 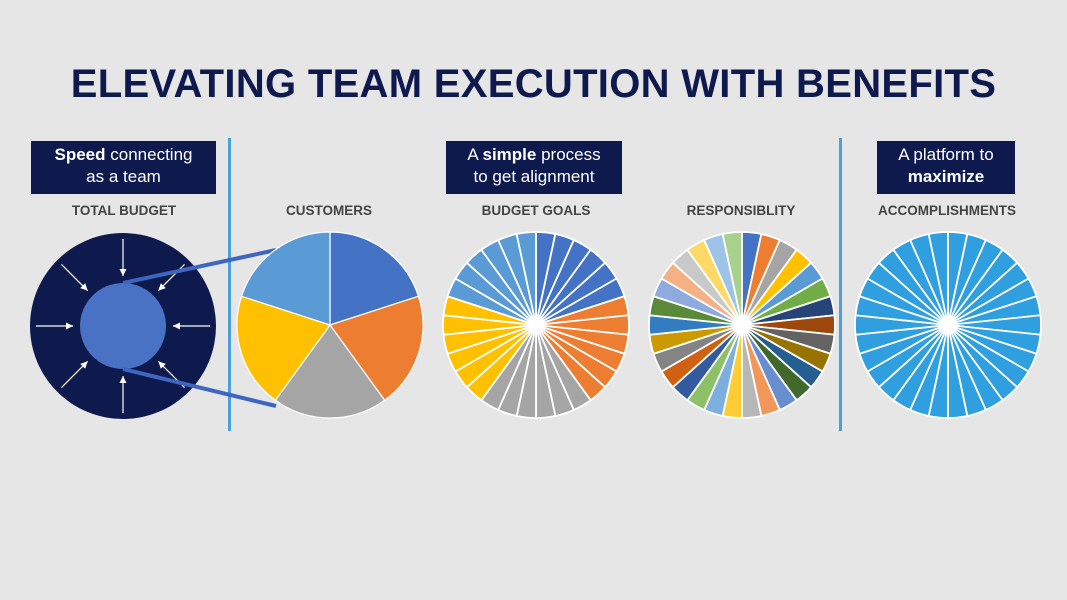 What do you see at coordinates (741, 210) in the screenshot?
I see `label-responsiblity: RESPONSIBLITY` at bounding box center [741, 210].